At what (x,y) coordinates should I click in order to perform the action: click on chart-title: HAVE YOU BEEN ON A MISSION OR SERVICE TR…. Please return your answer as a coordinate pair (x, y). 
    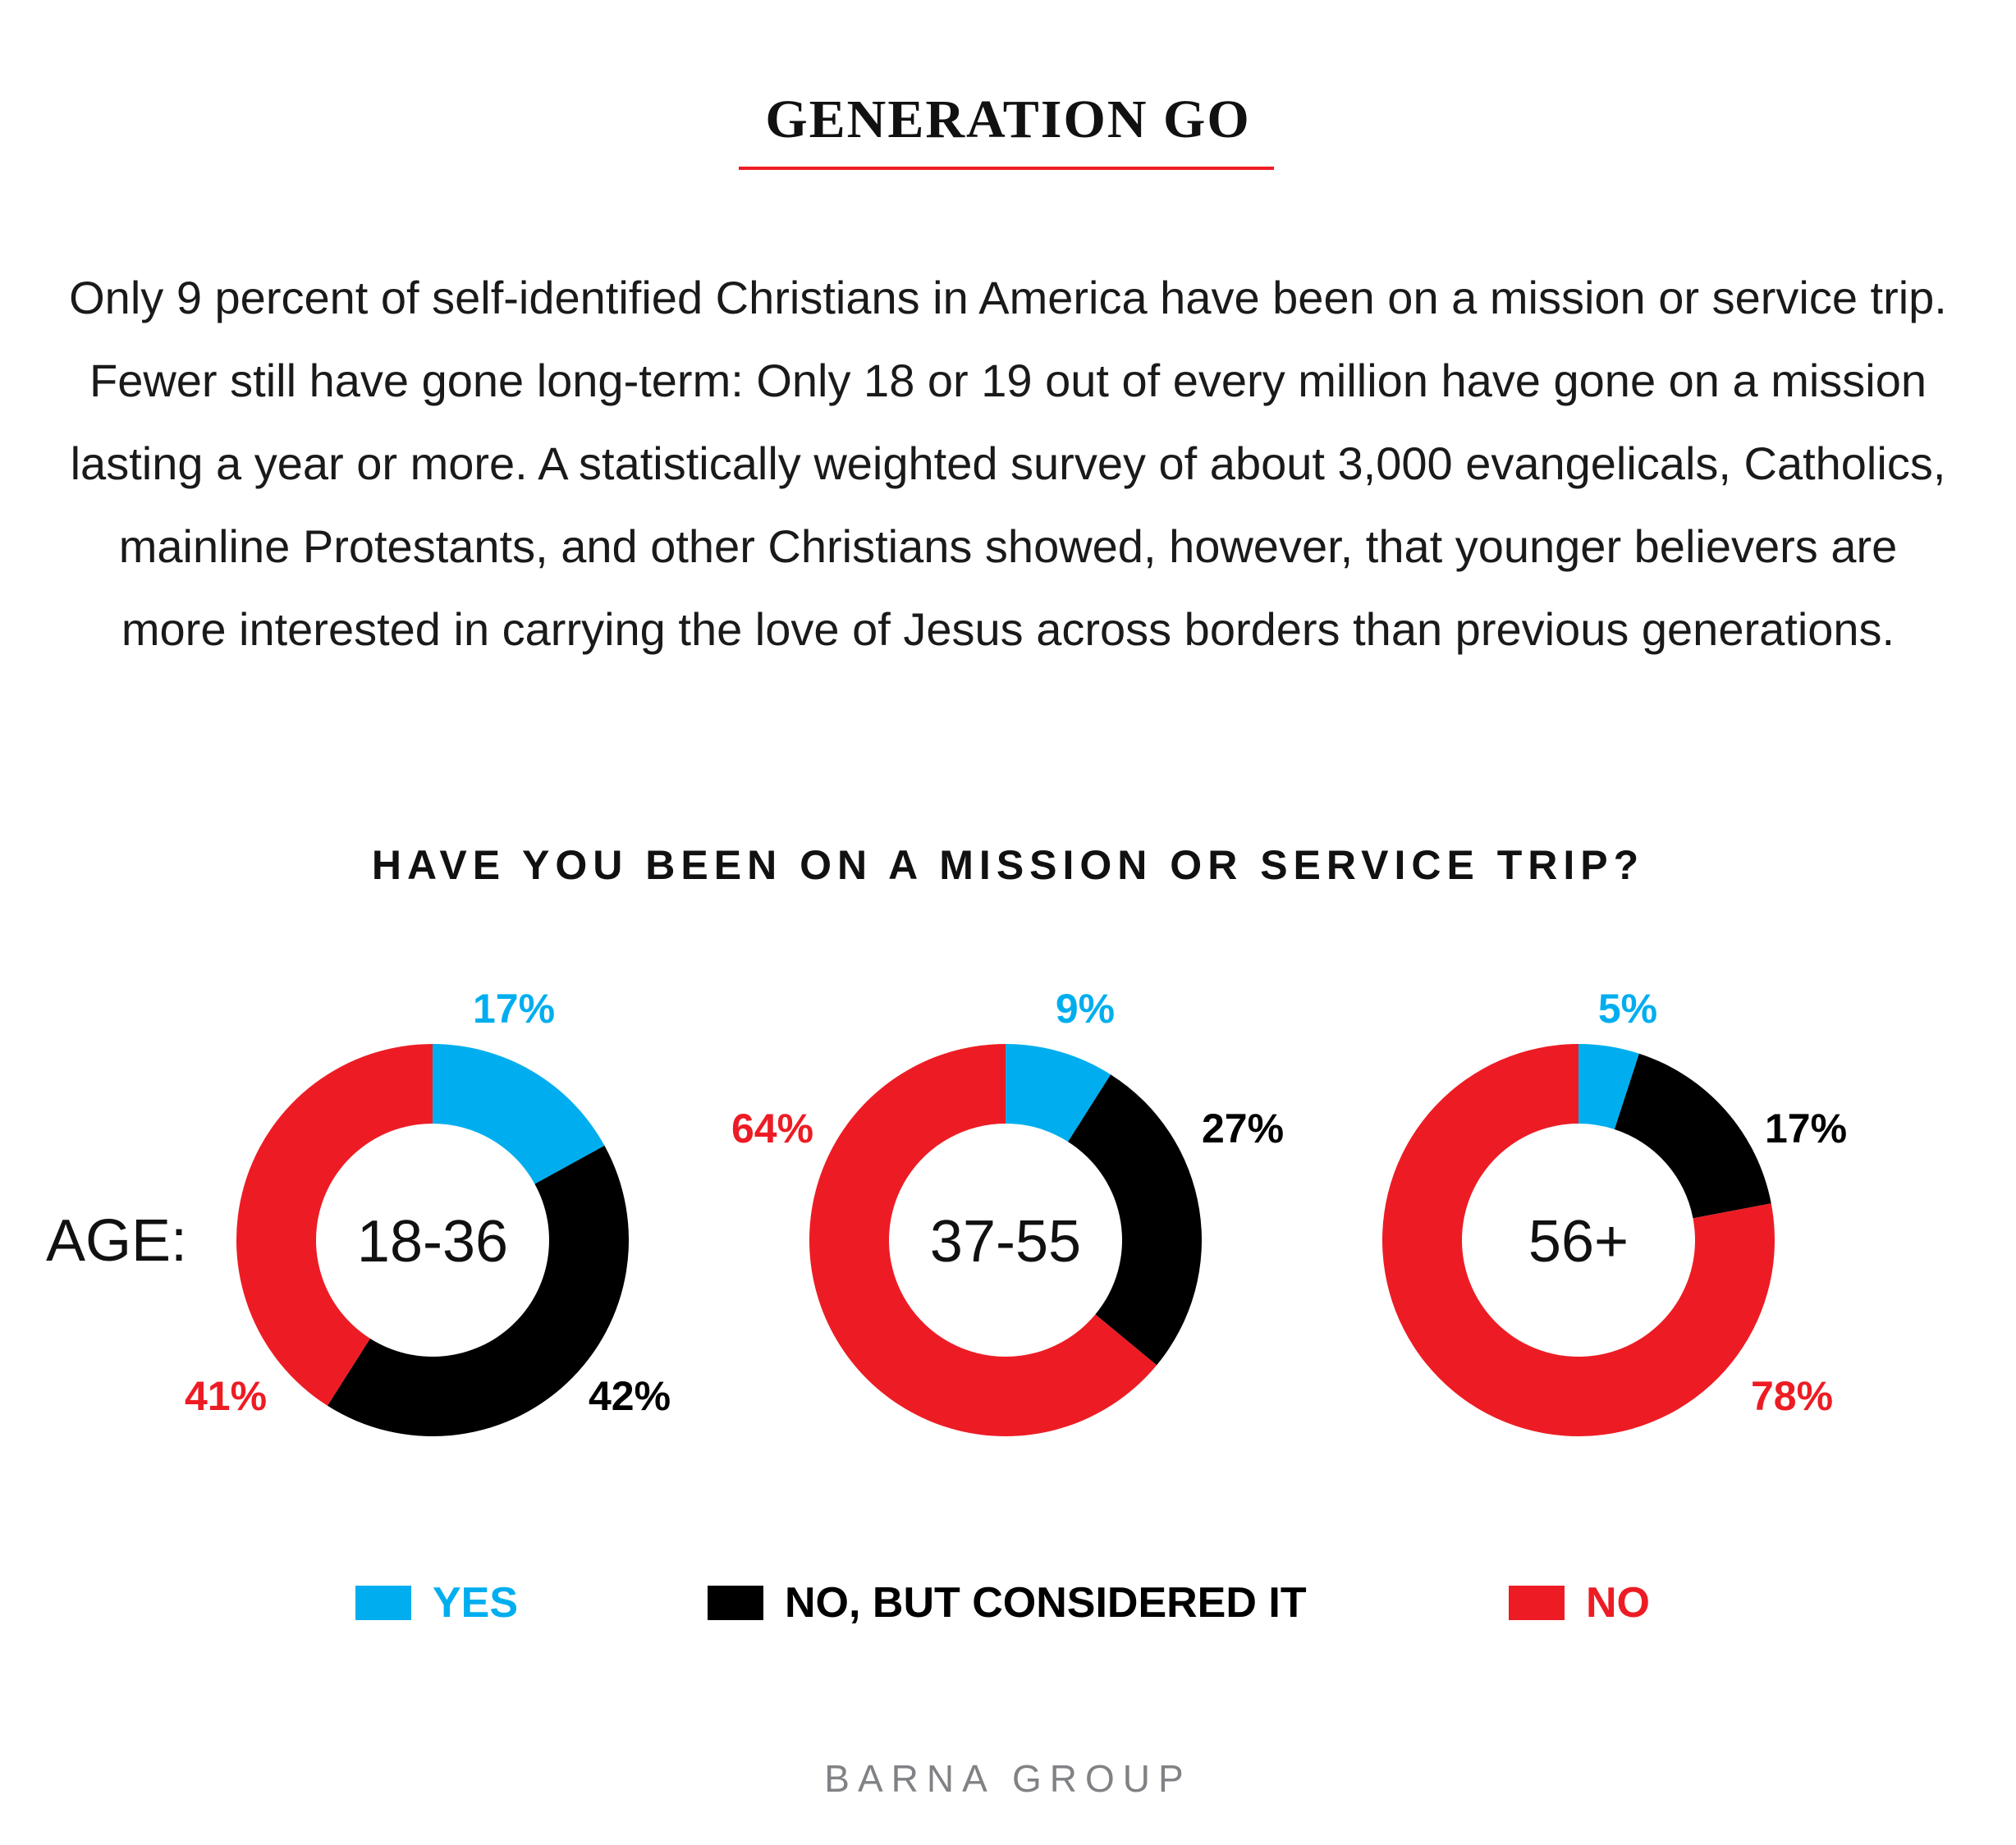
    Looking at the image, I should click on (1008, 865).